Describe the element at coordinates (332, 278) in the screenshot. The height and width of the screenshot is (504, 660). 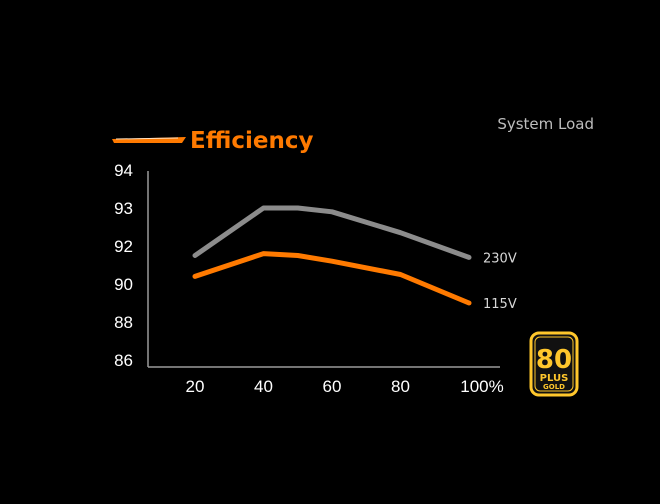
I see `series-line-115v` at that location.